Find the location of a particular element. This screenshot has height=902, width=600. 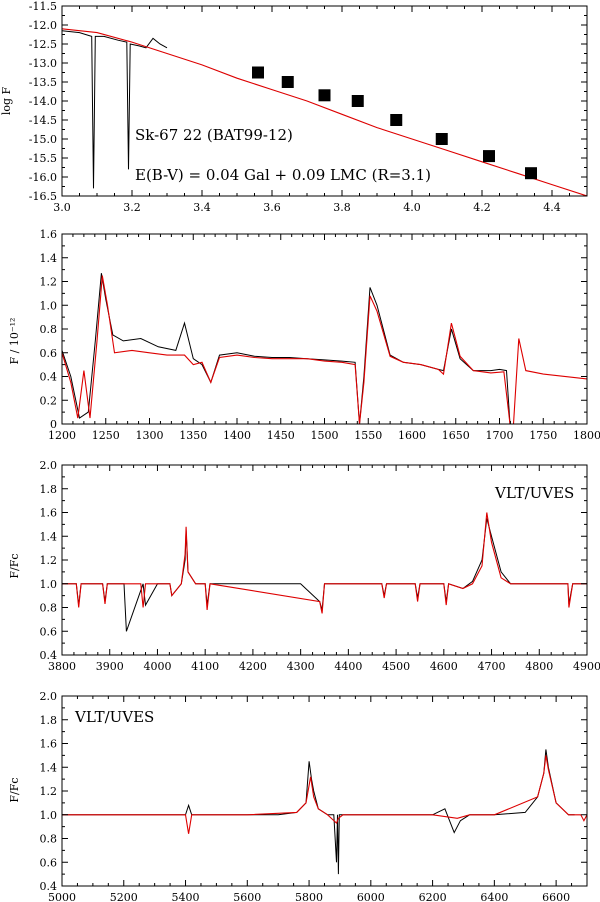

x-tick-label: 4600 is located at coordinates (444, 666).